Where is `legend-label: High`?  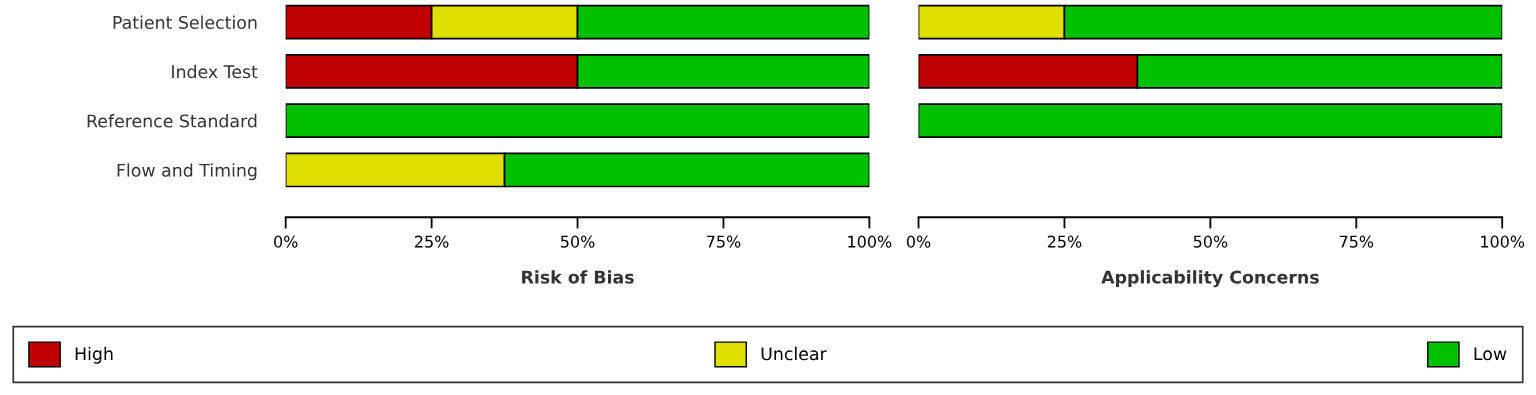
legend-label: High is located at coordinates (94, 355).